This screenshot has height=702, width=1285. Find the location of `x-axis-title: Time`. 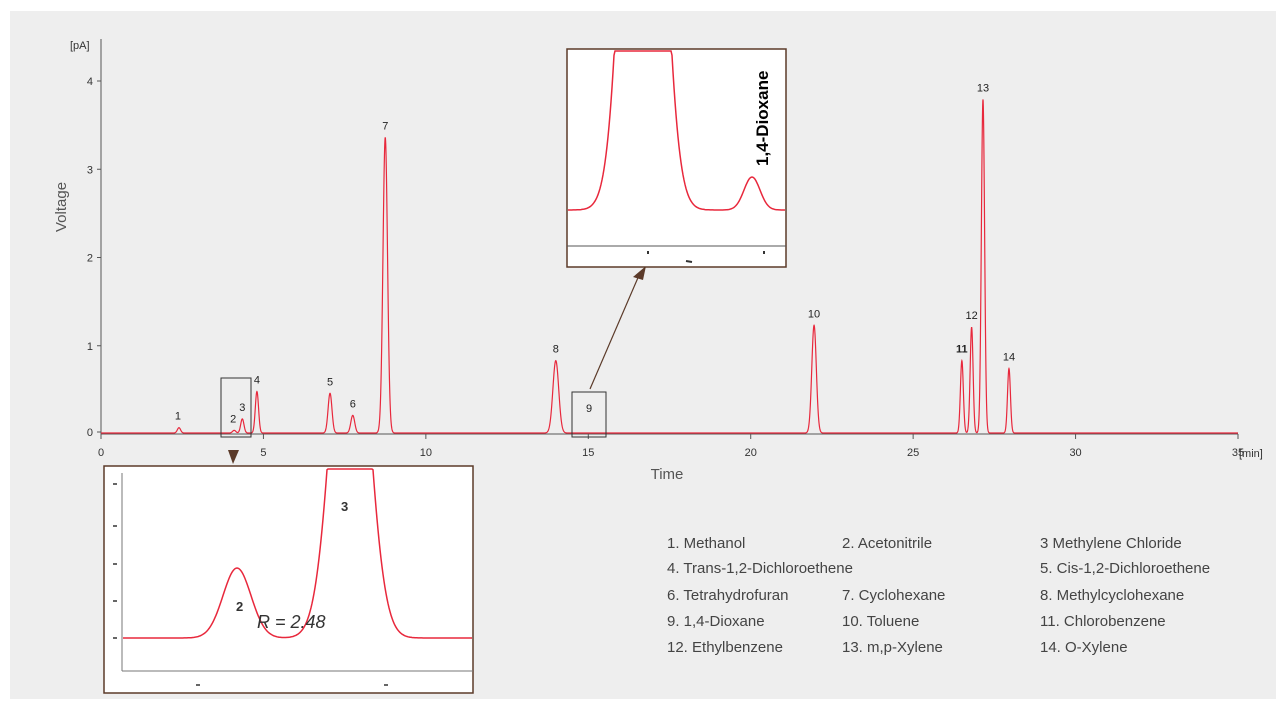

x-axis-title: Time is located at coordinates (667, 474).